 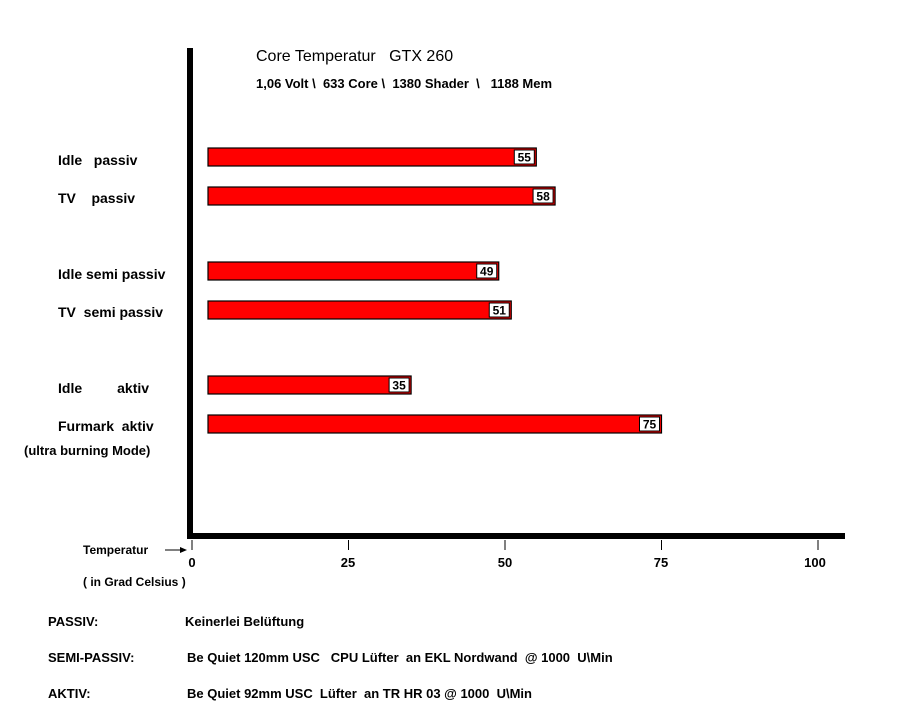 What do you see at coordinates (98, 160) in the screenshot?
I see `category-label-idle-passiv: Idle passiv` at bounding box center [98, 160].